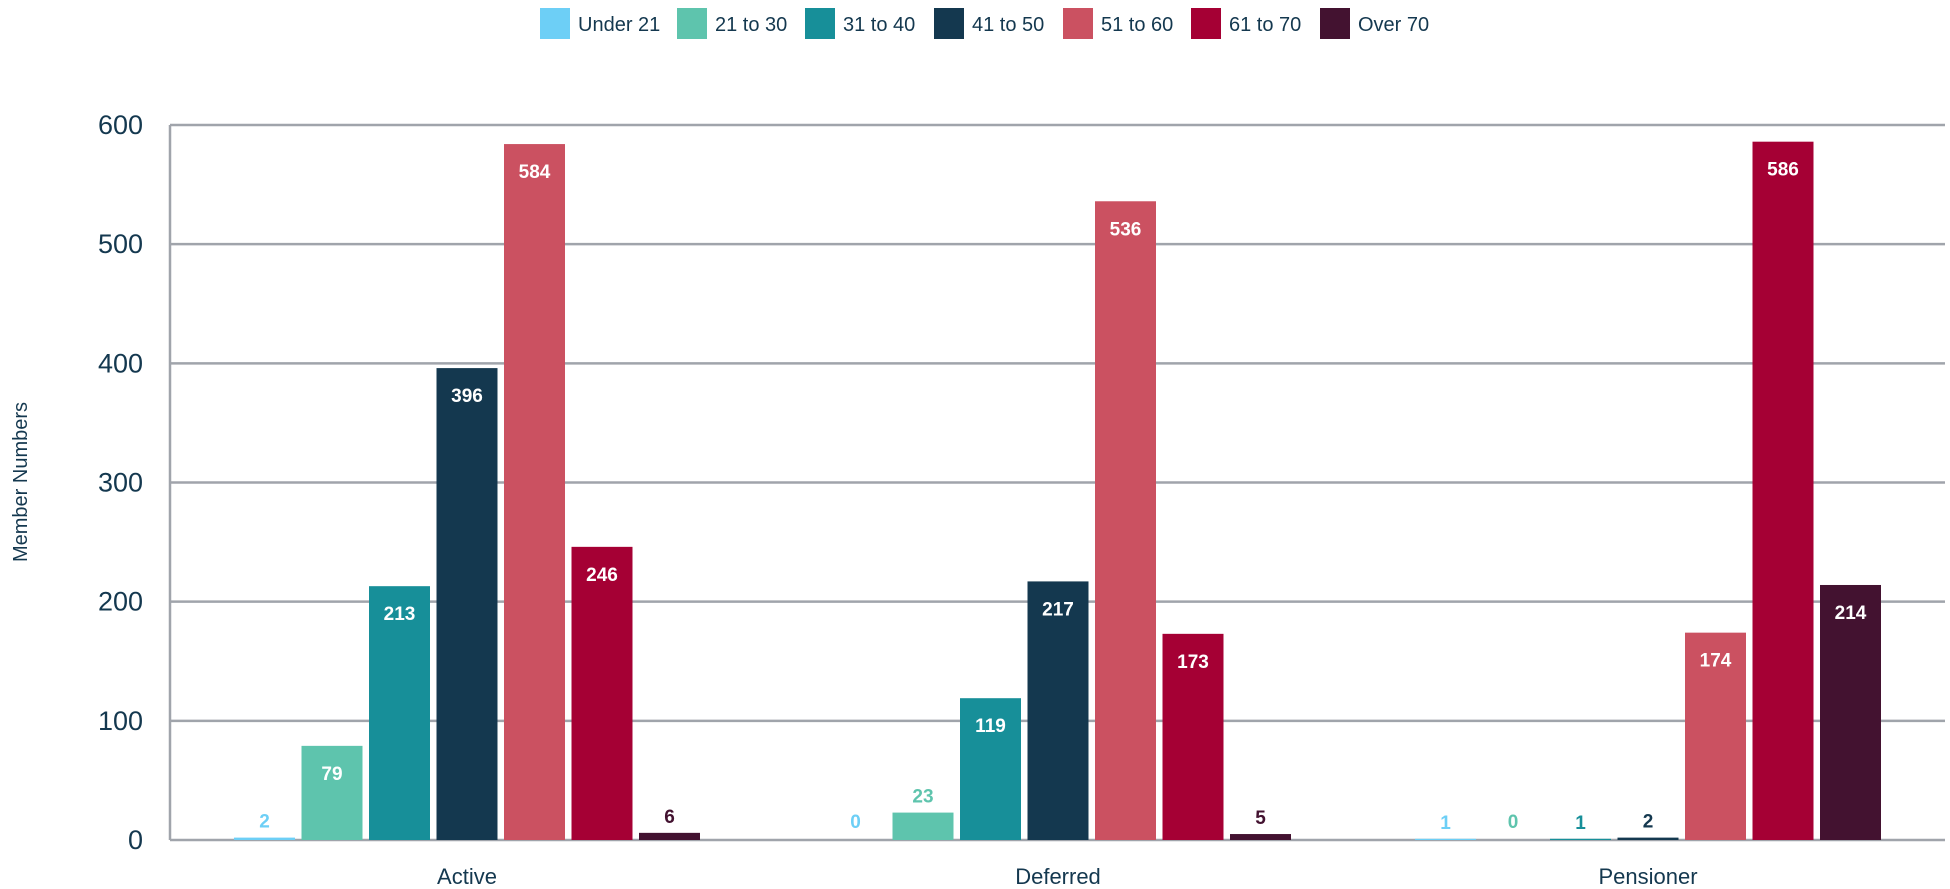  What do you see at coordinates (669, 817) in the screenshot?
I see `data-label: 6` at bounding box center [669, 817].